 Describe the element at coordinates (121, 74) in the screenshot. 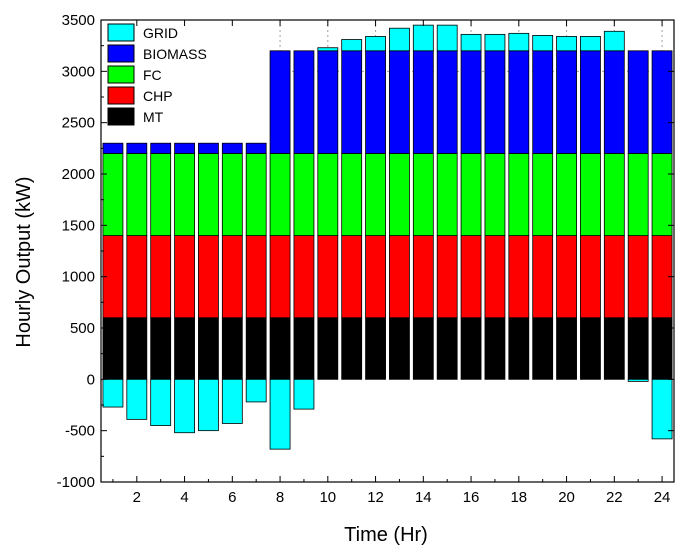

I see `legend-swatch-fc` at that location.